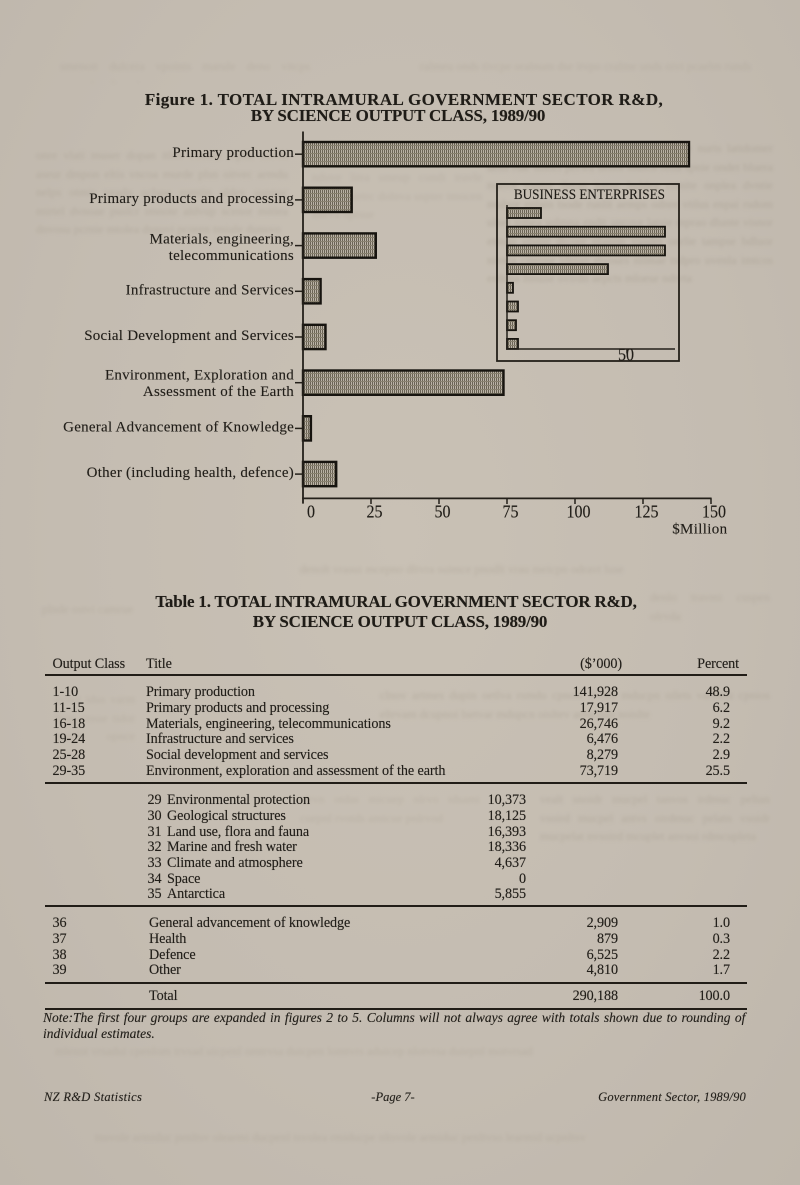 The image size is (800, 1185). I want to click on svg-text: Environment, Exploration and, so click(199, 376).